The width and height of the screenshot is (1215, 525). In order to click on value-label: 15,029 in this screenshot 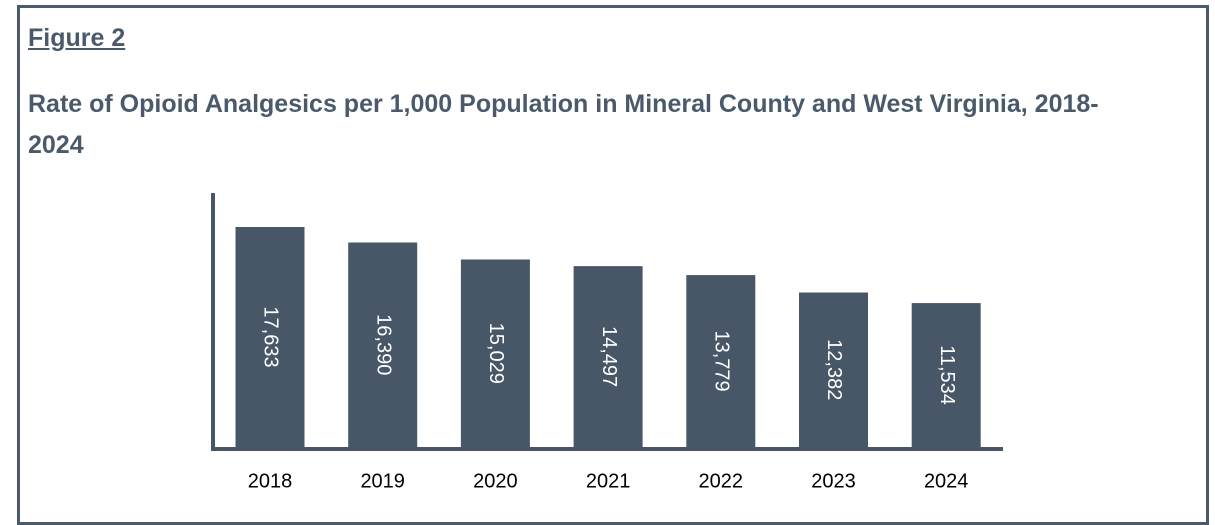, I will do `click(496, 353)`.